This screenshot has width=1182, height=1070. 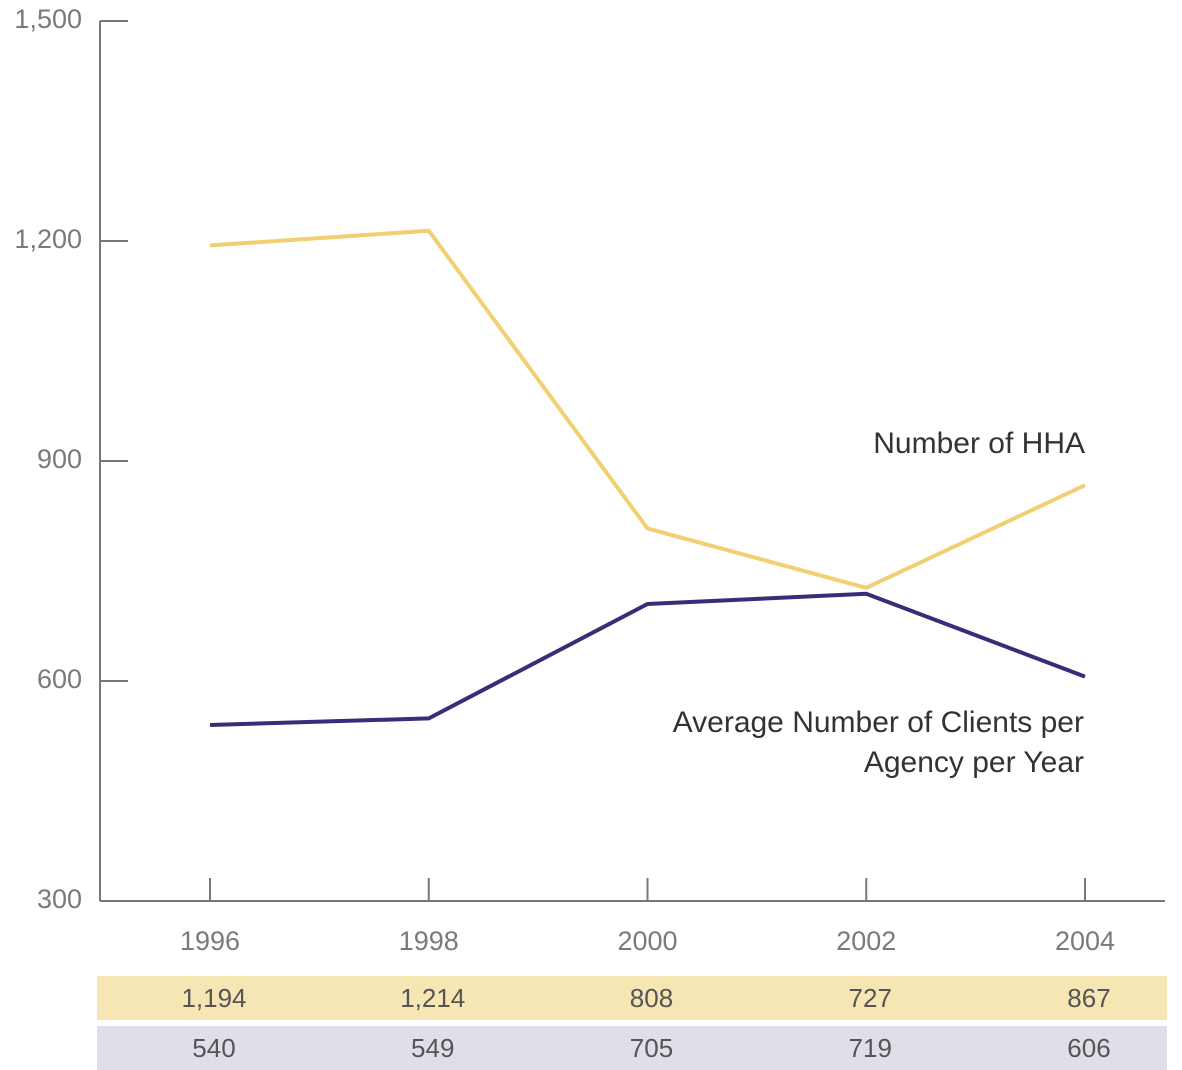 What do you see at coordinates (59, 679) in the screenshot?
I see `y-tick-label: 600` at bounding box center [59, 679].